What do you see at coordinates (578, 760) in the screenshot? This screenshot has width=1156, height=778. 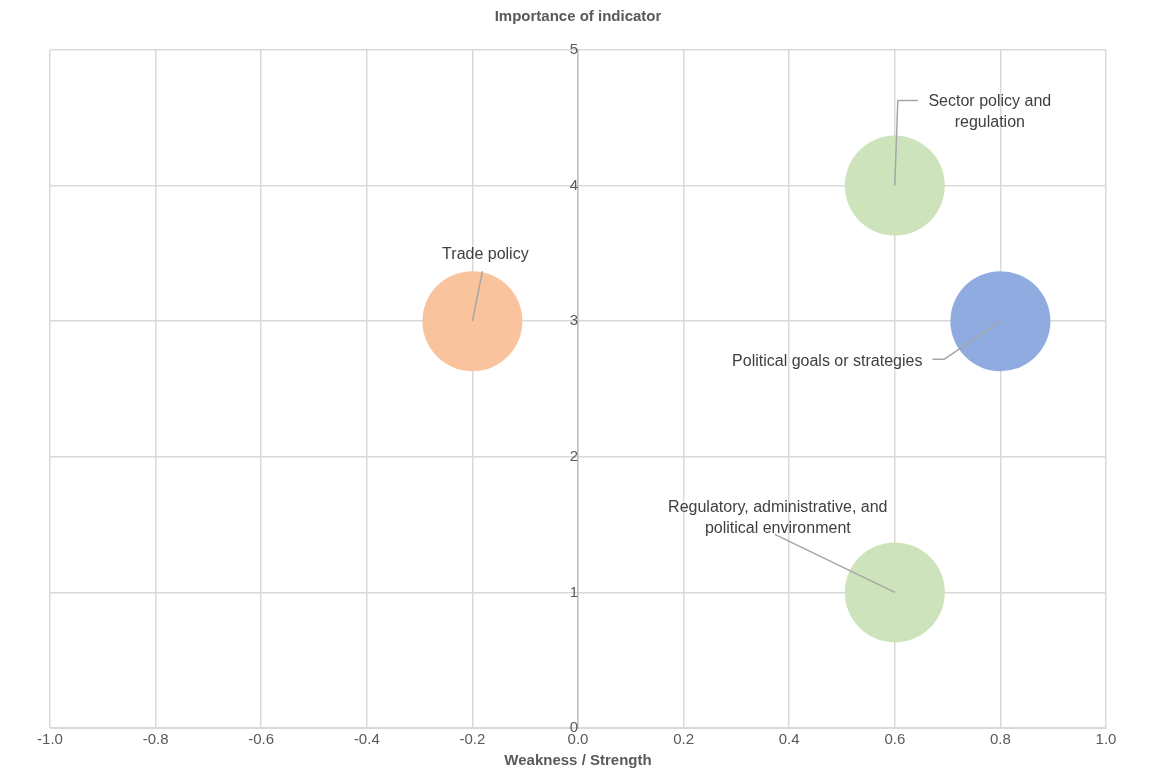 I see `x-axis-title: Weakness / Strength` at bounding box center [578, 760].